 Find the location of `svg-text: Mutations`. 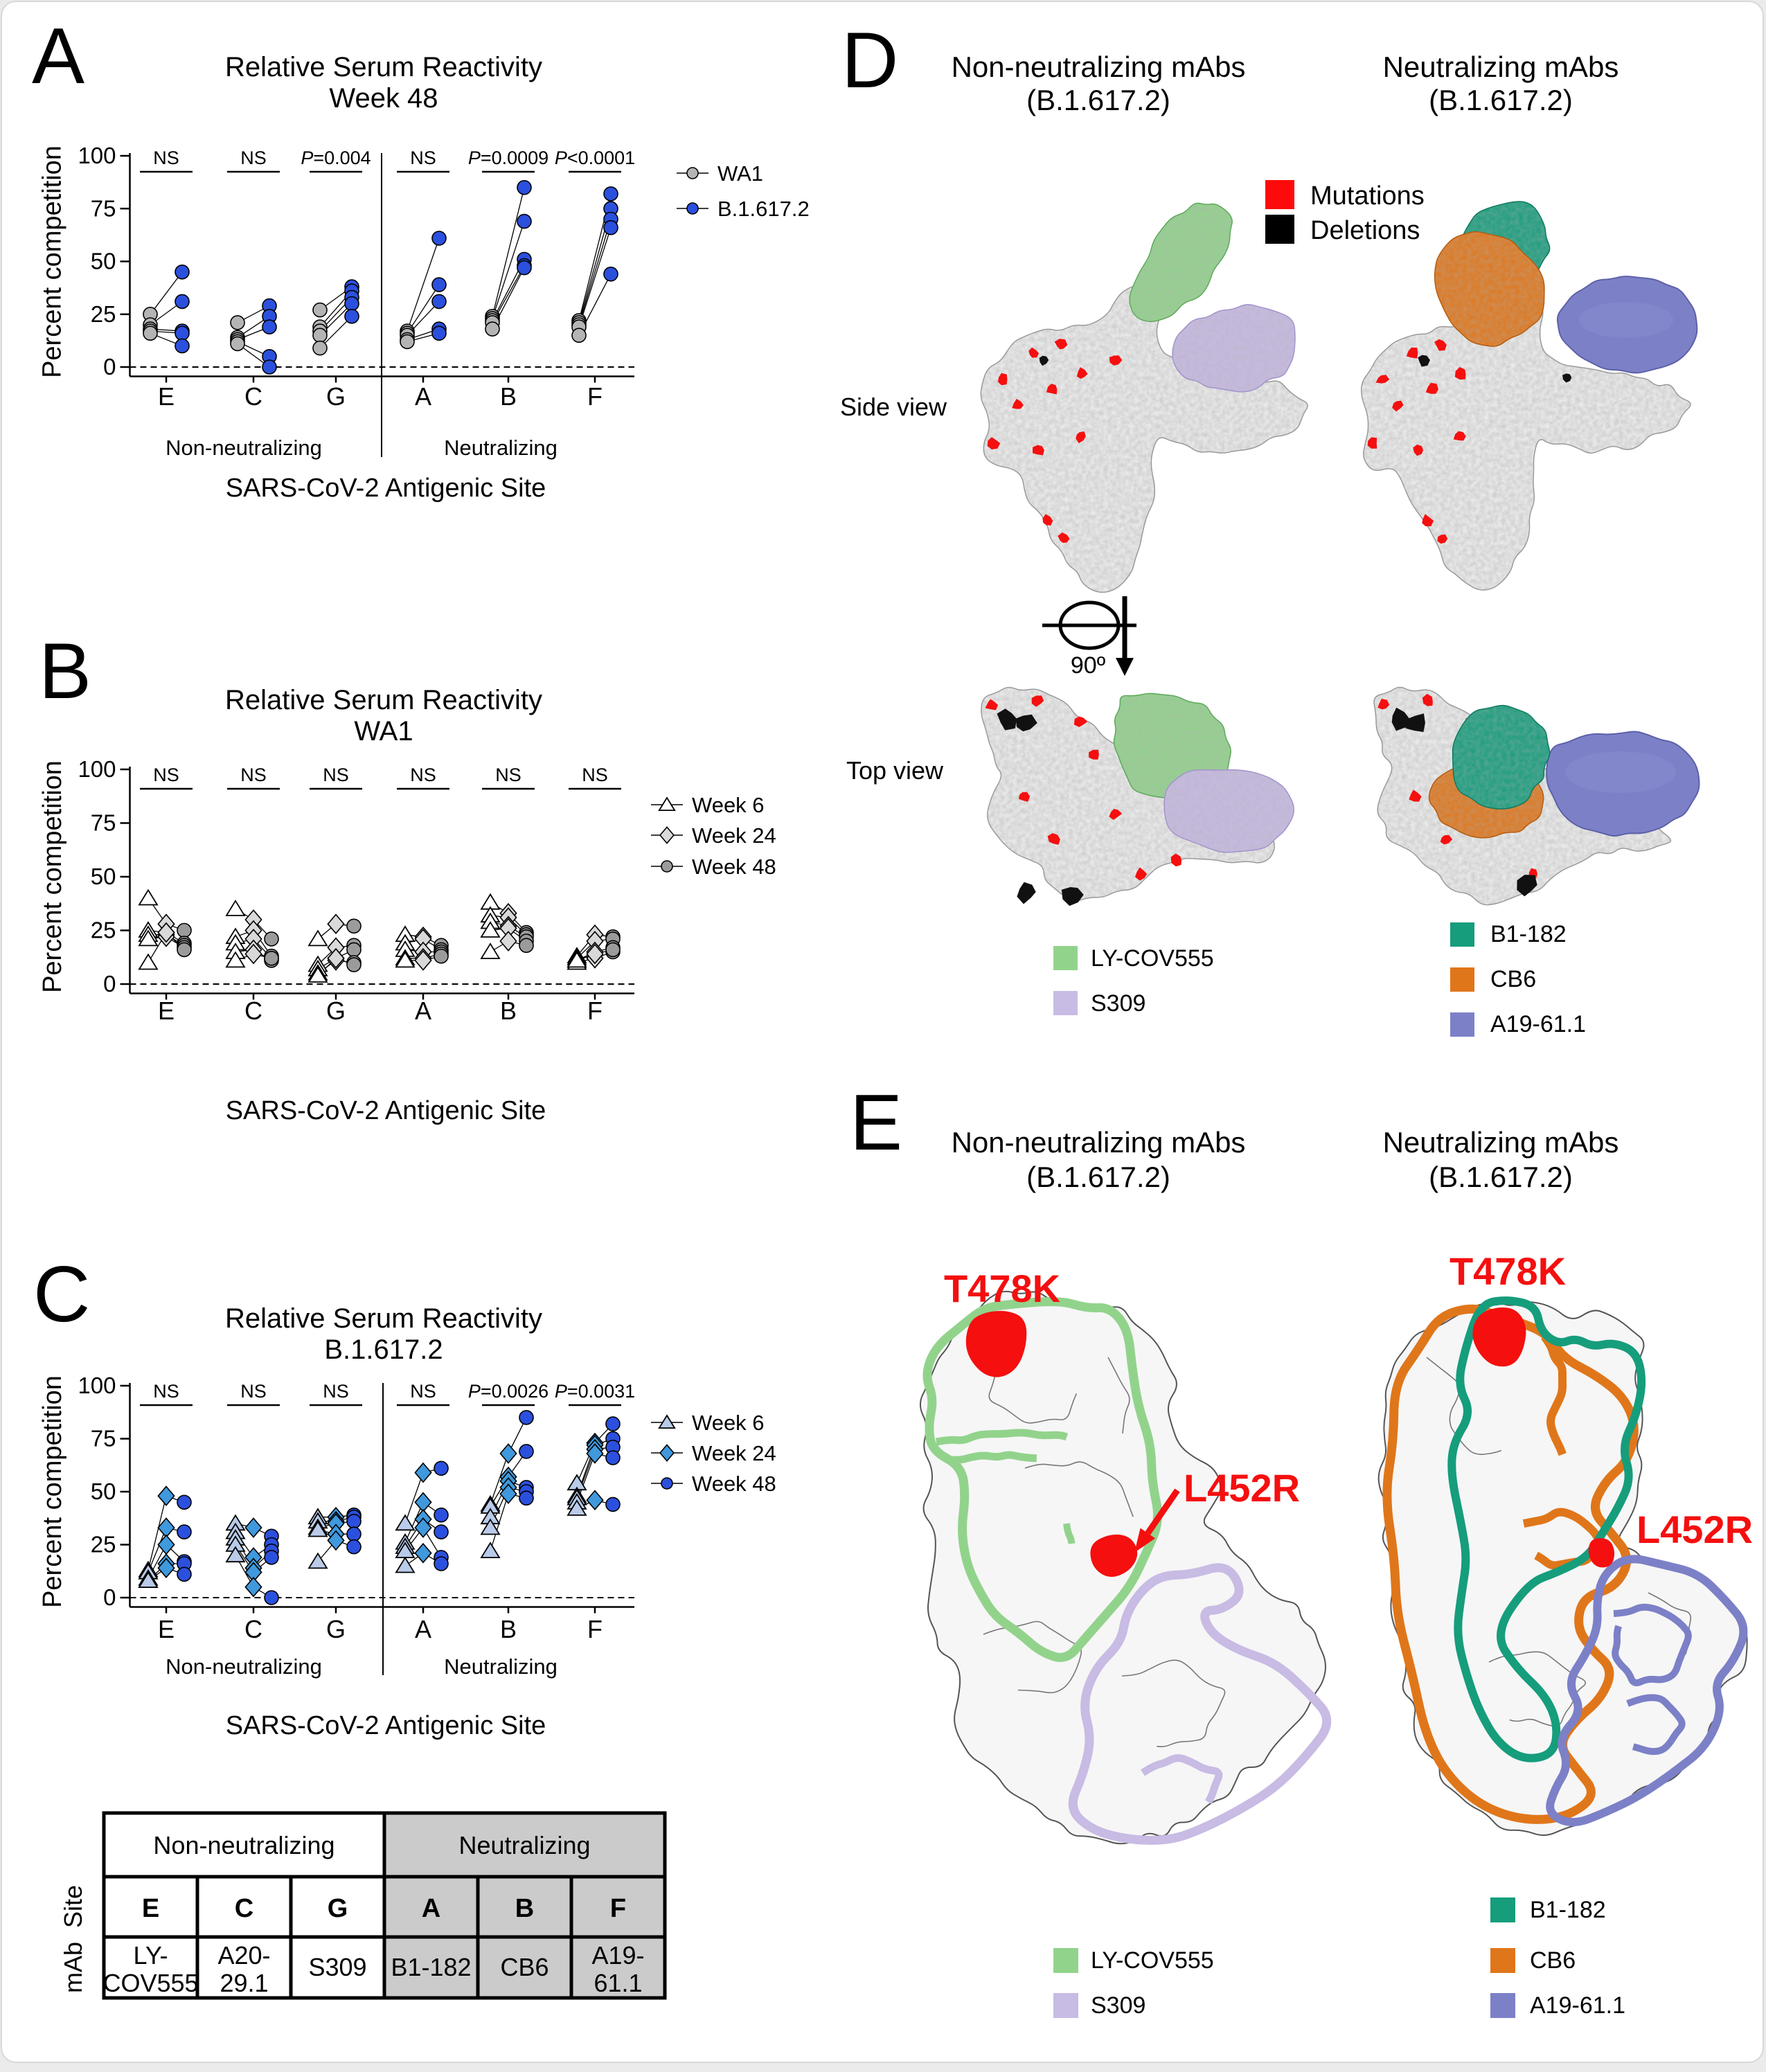

svg-text: Mutations is located at coordinates (1367, 196).